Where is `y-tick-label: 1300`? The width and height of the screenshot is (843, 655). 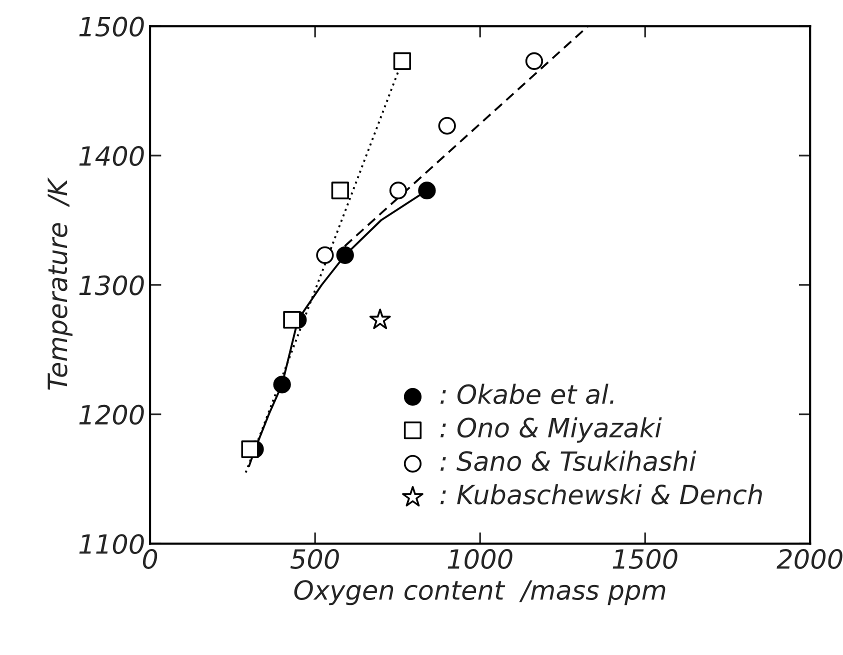
y-tick-label: 1300 is located at coordinates (111, 285).